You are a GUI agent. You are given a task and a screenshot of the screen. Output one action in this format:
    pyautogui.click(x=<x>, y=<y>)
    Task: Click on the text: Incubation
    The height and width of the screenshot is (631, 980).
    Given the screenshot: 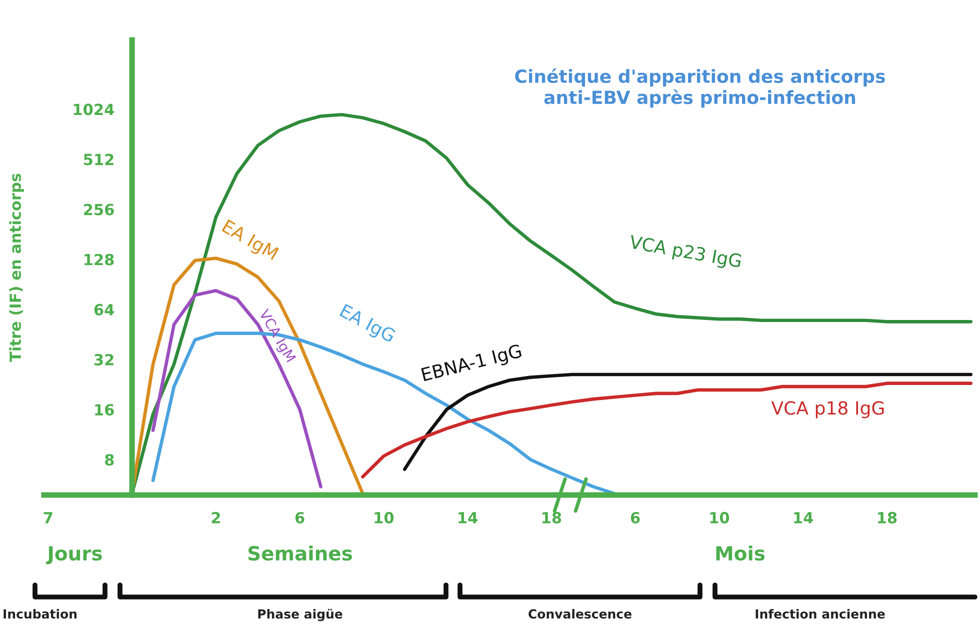 What is the action you would take?
    pyautogui.click(x=40, y=613)
    